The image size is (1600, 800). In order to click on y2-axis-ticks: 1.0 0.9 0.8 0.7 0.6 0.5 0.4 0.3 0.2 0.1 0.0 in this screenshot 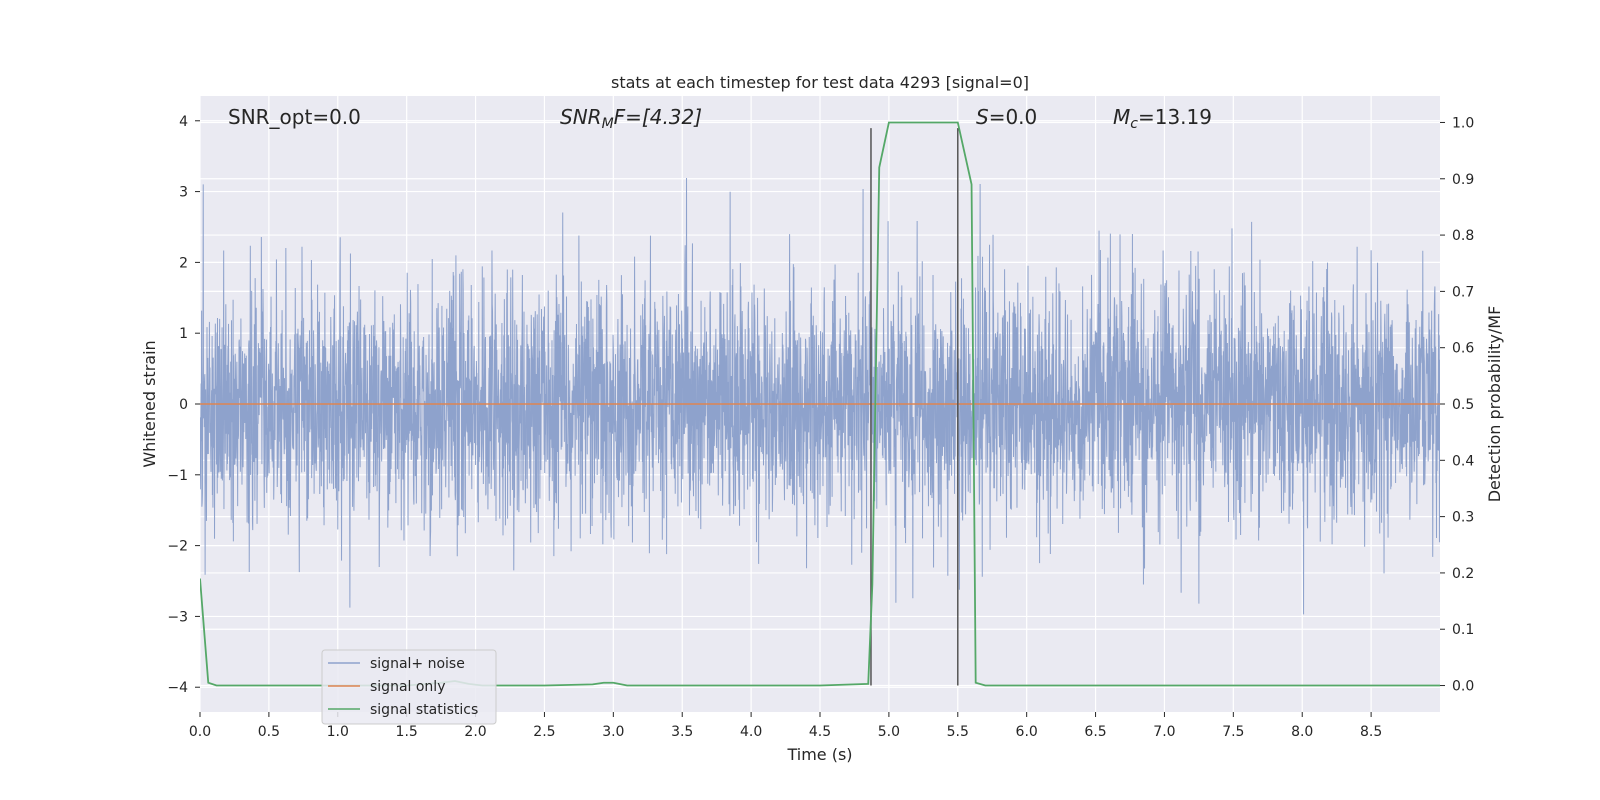, I will do `click(1457, 405)`.